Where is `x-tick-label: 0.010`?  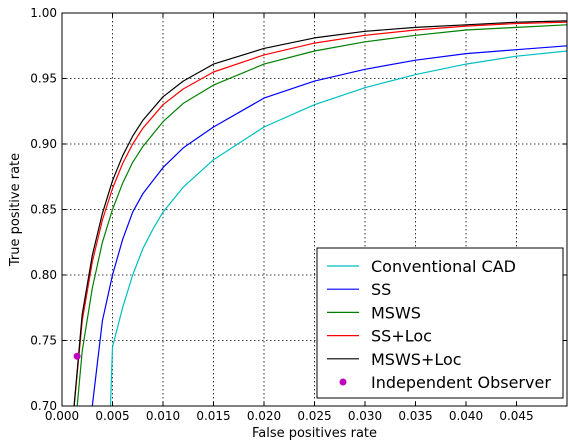
x-tick-label: 0.010 is located at coordinates (163, 416).